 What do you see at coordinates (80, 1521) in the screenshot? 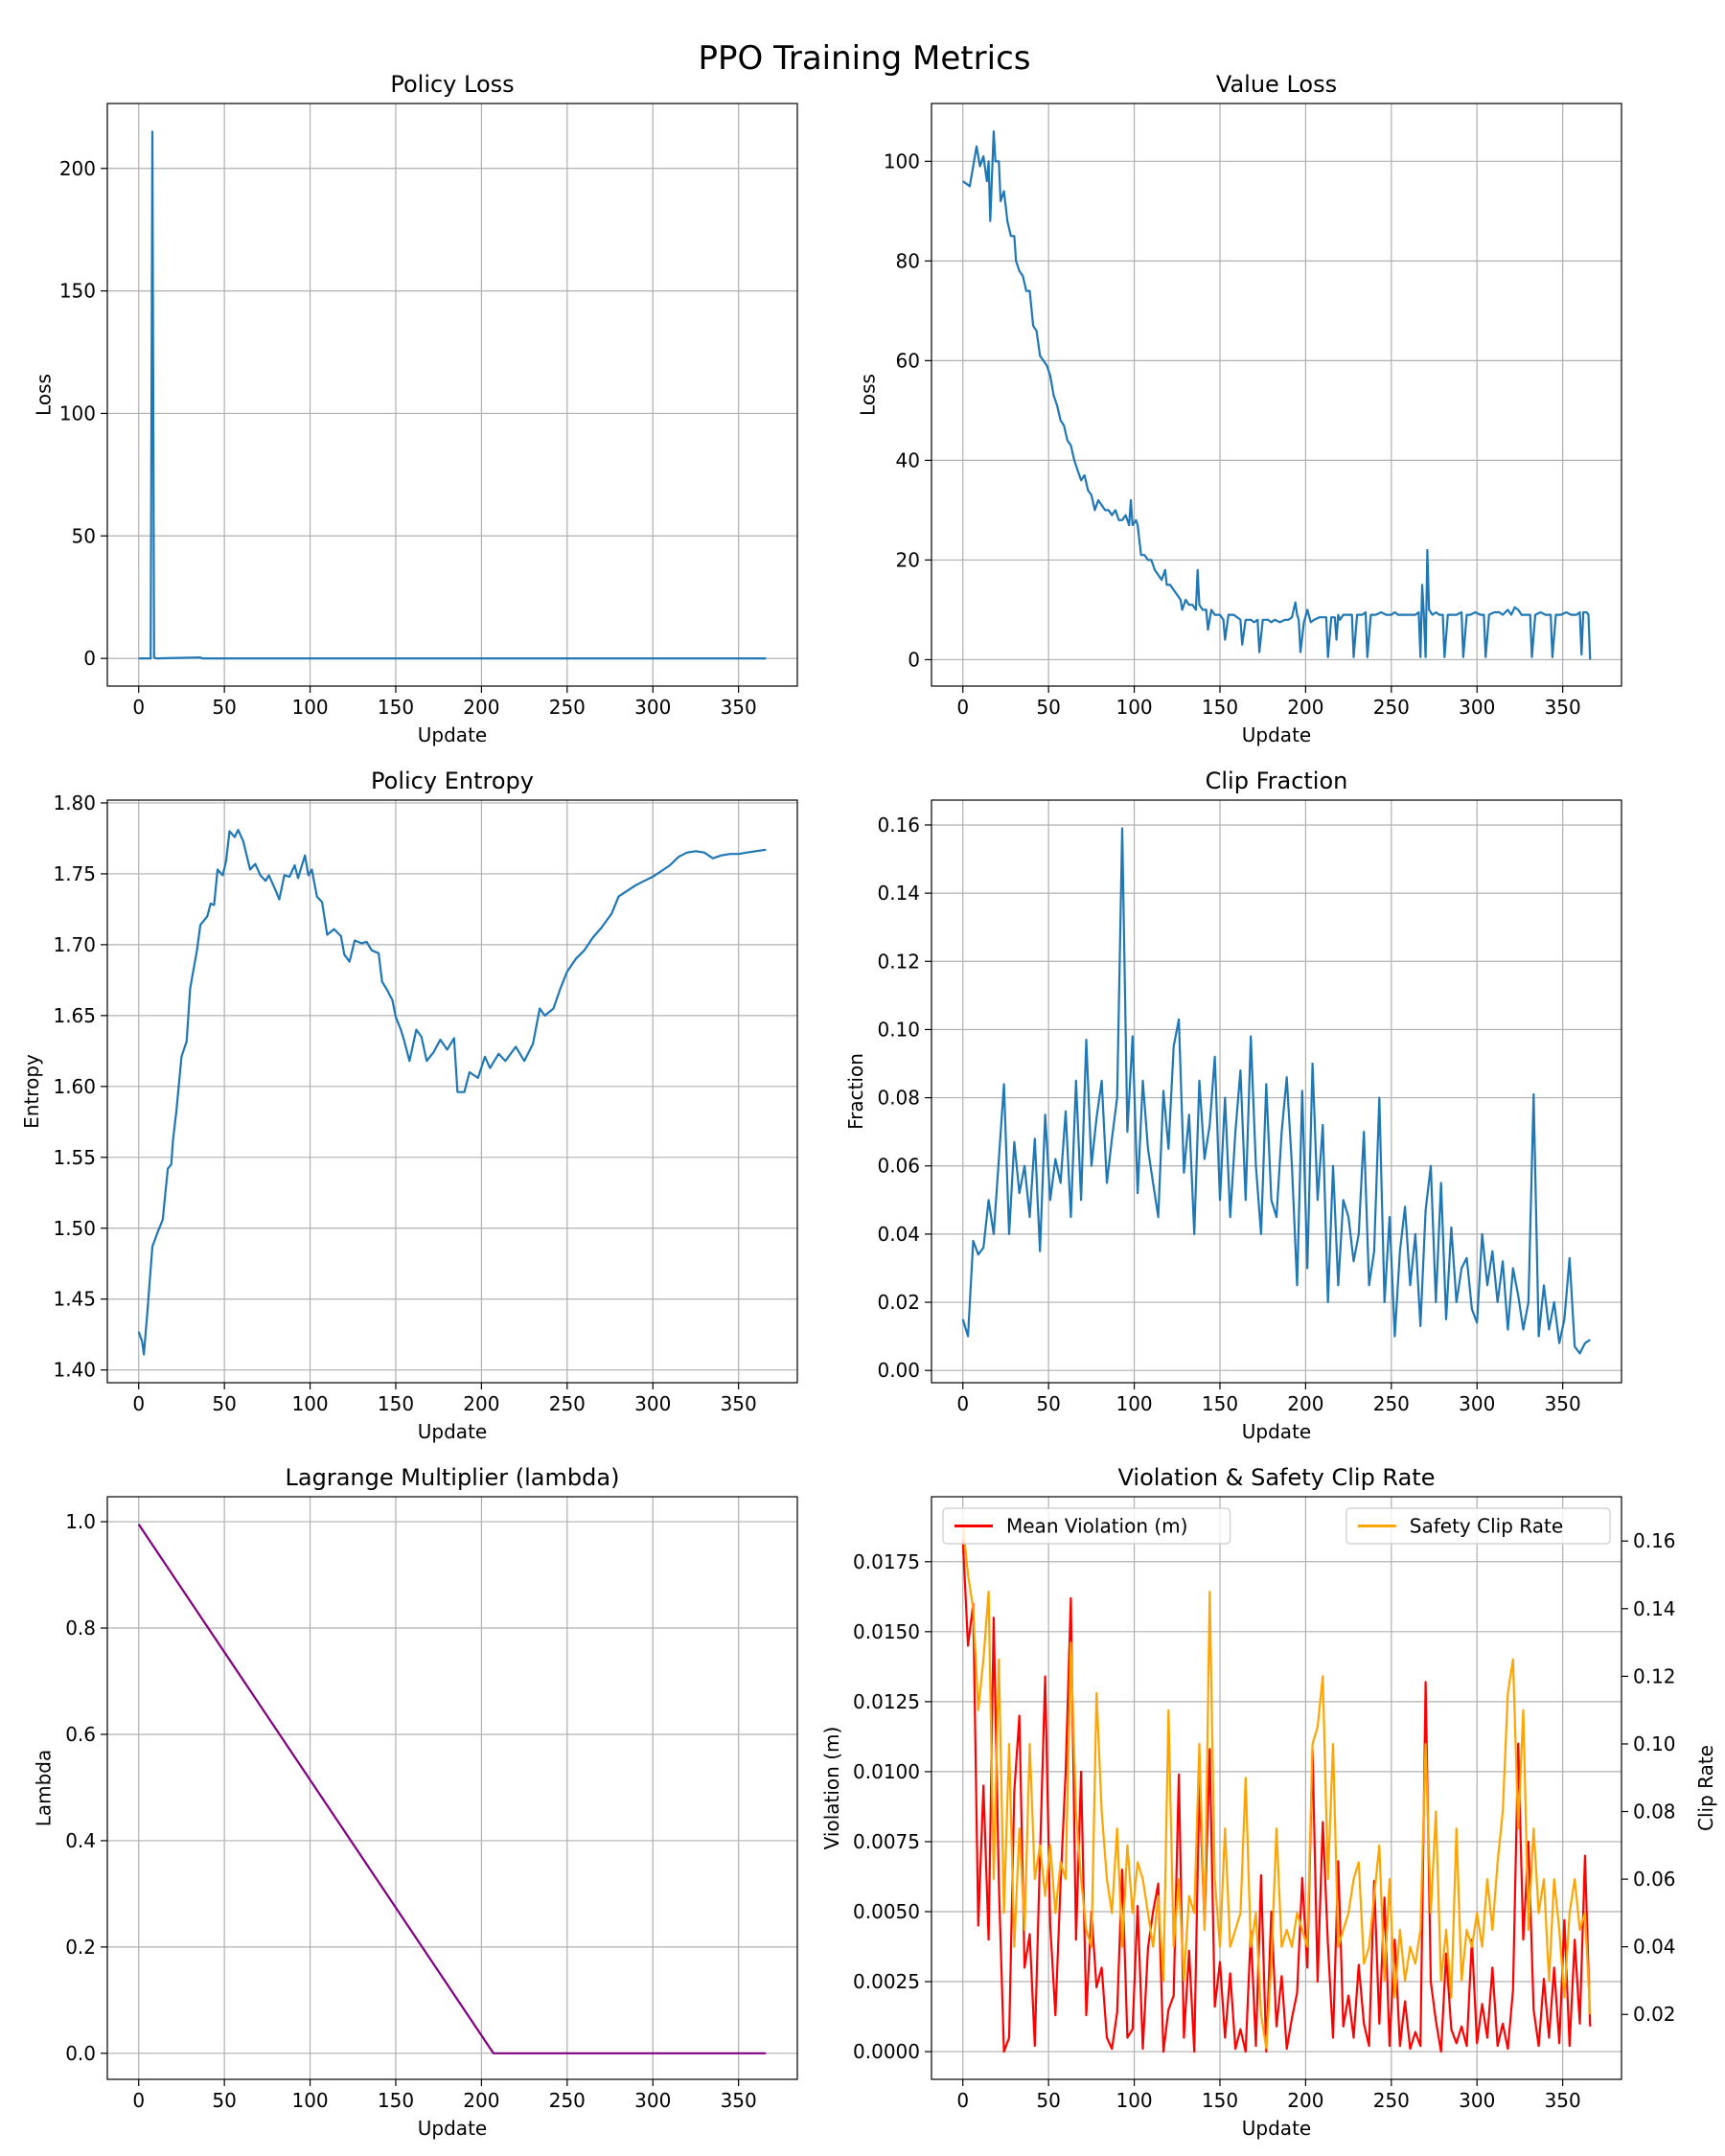
I see `y-tick-label: 1.0` at bounding box center [80, 1521].